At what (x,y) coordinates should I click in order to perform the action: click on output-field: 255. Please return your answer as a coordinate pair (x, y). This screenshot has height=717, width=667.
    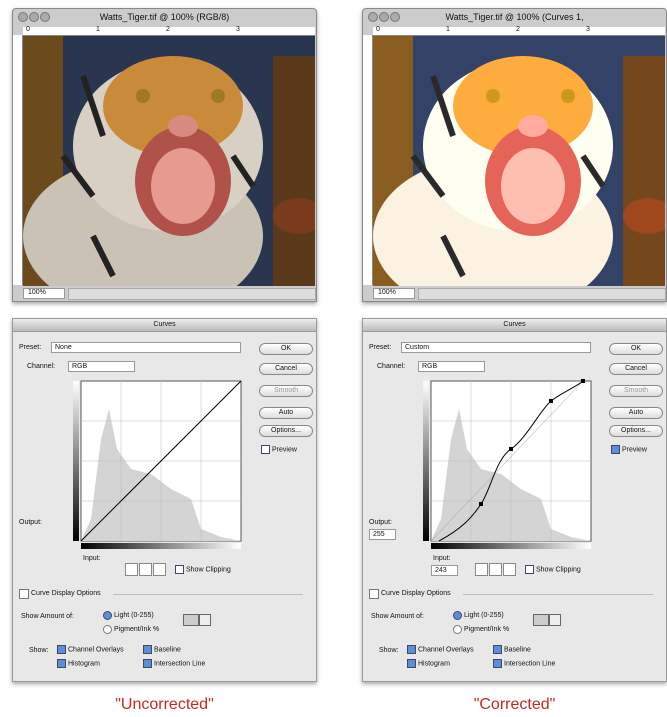
    Looking at the image, I should click on (382, 534).